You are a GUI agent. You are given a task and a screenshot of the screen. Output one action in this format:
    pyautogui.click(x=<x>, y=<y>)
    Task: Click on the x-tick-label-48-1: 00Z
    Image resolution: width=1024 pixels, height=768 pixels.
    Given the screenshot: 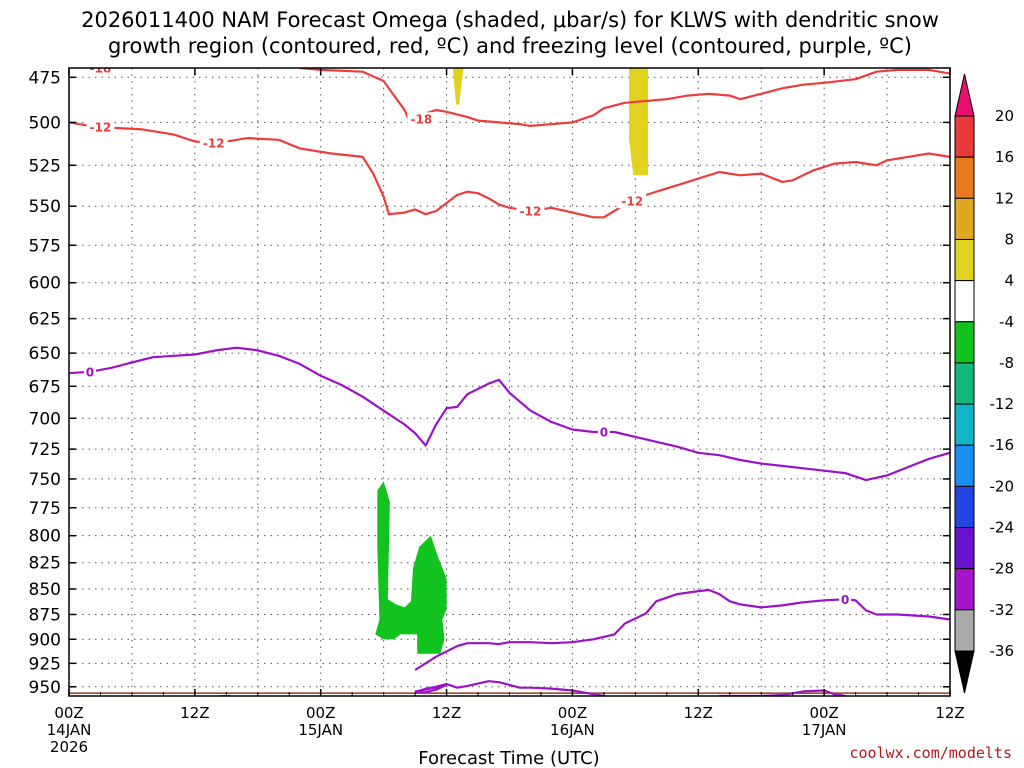 What is the action you would take?
    pyautogui.click(x=572, y=713)
    